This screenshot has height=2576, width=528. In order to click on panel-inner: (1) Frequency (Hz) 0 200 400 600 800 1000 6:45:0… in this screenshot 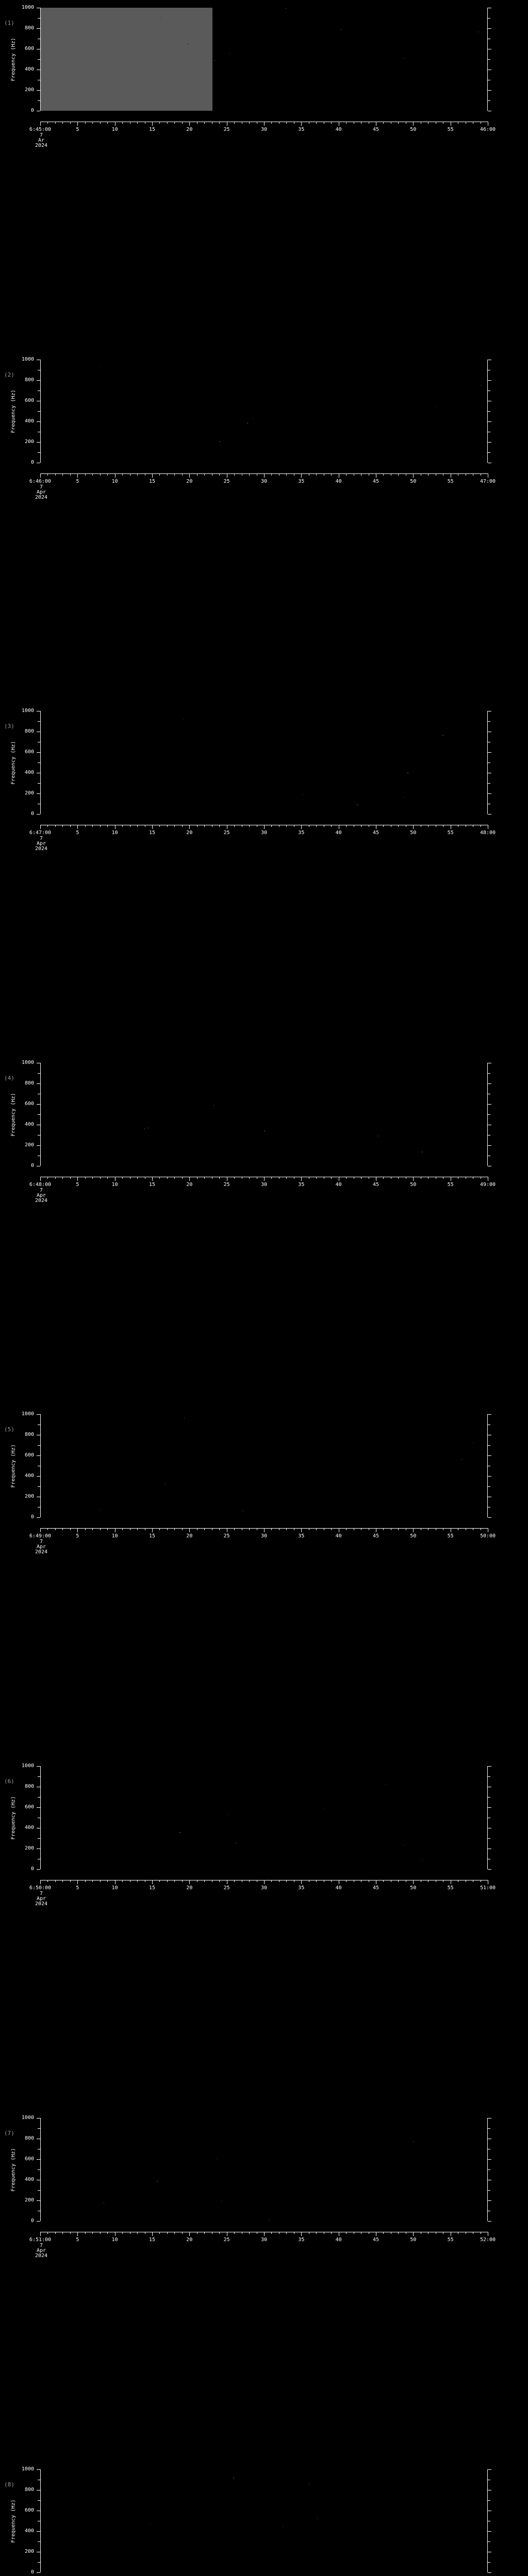, I will do `click(264, 88)`.